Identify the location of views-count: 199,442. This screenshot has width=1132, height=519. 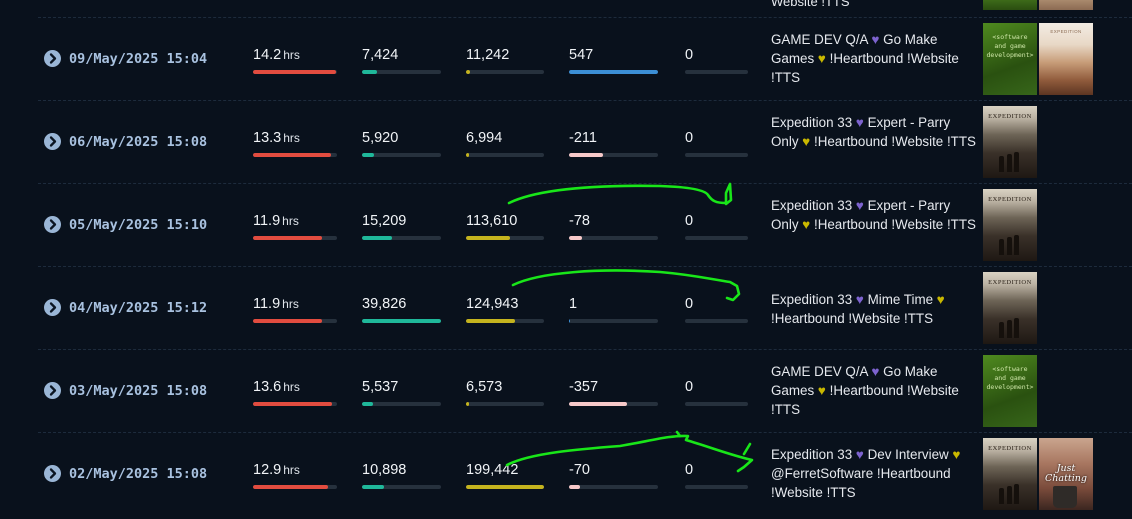
(492, 470).